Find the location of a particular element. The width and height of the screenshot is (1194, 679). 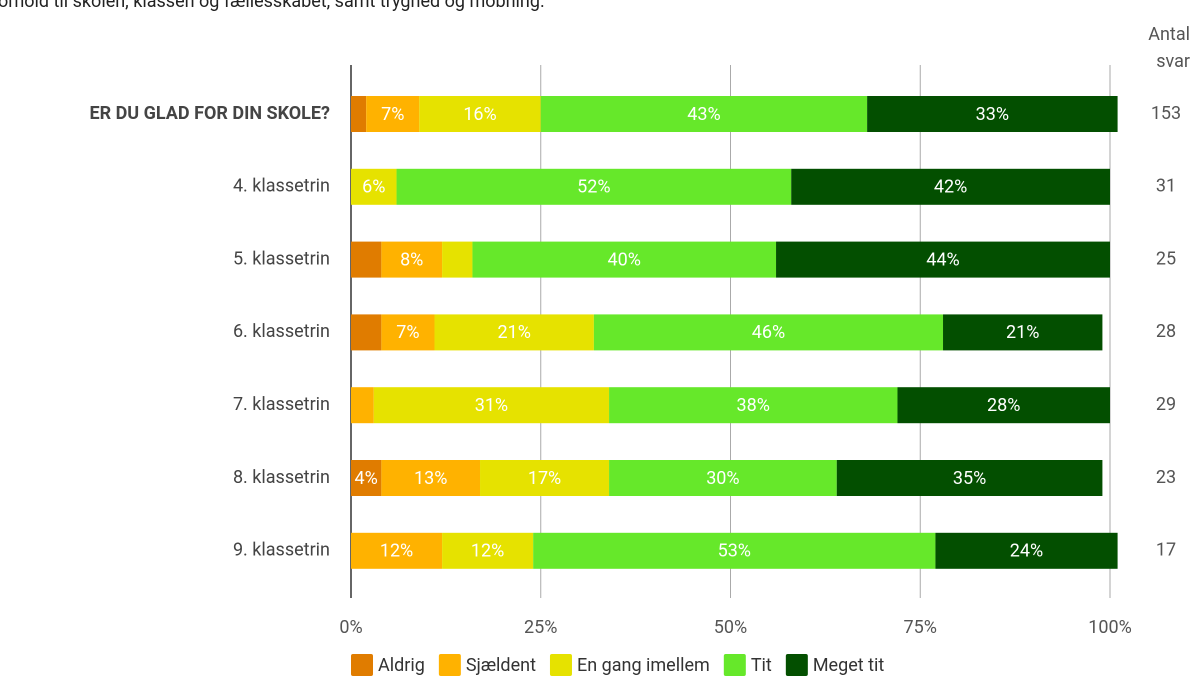

data-label: 46% is located at coordinates (768, 332).